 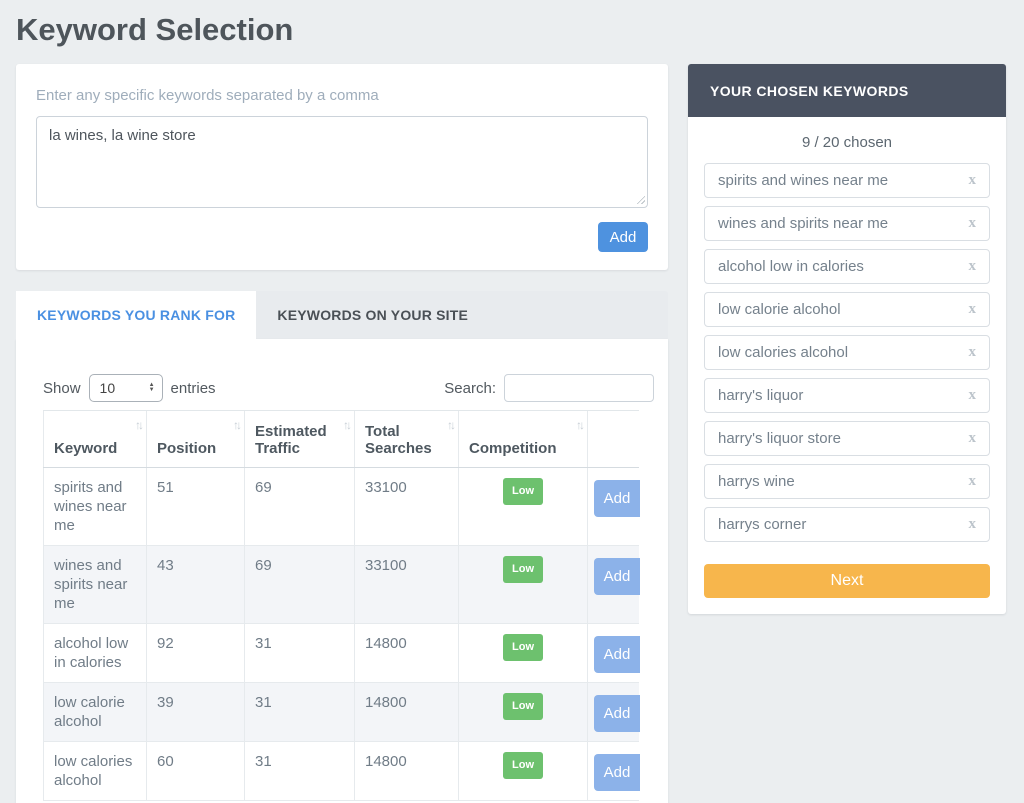 I want to click on column-header: ↑↓ Keyword, so click(x=95, y=439).